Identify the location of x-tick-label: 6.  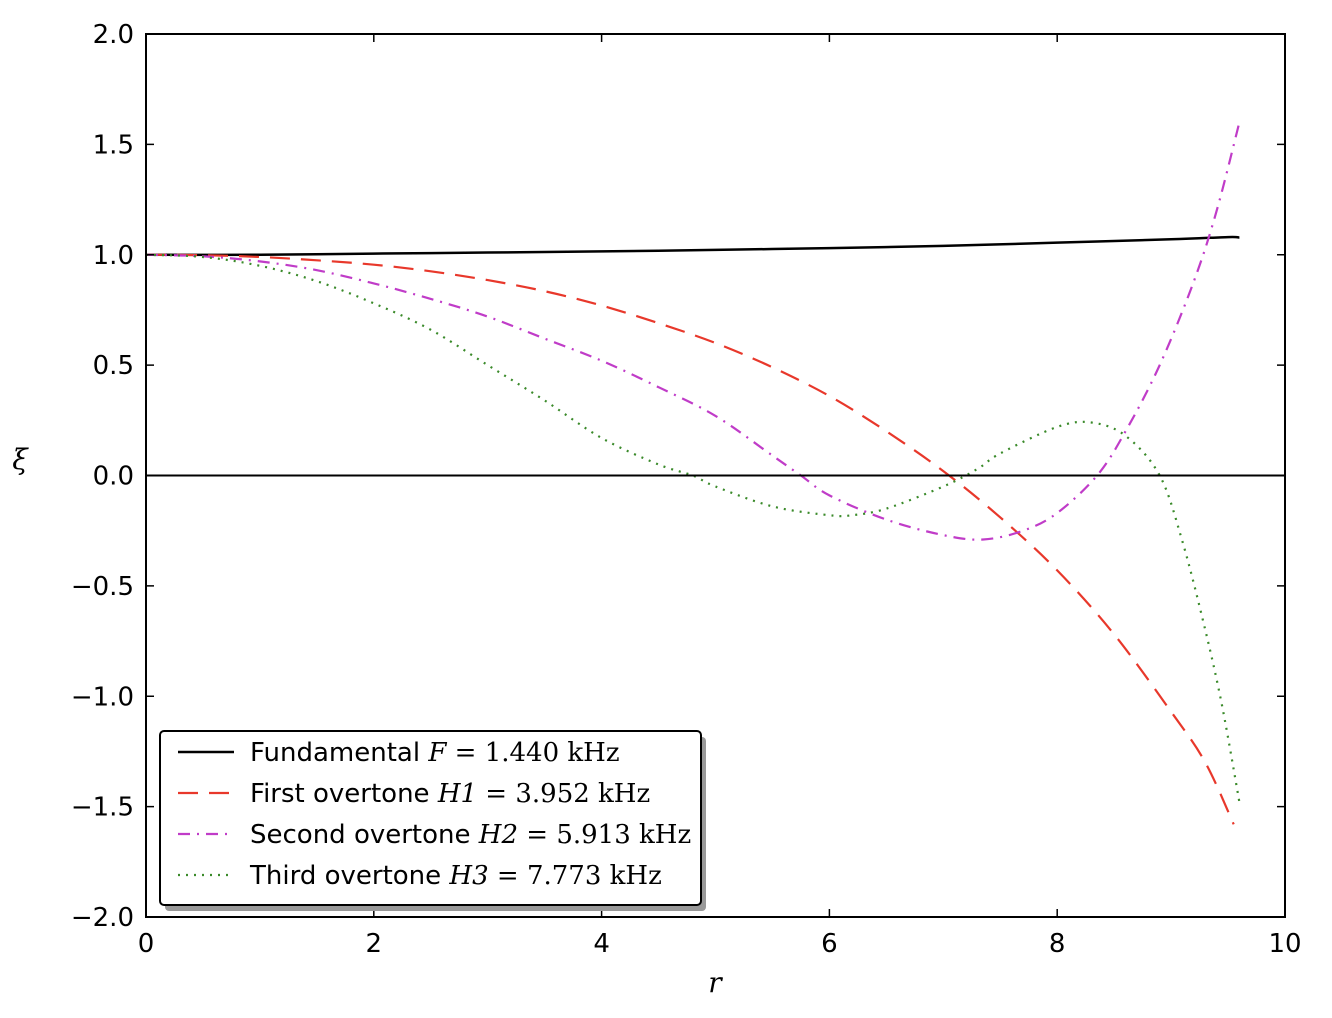
(829, 944).